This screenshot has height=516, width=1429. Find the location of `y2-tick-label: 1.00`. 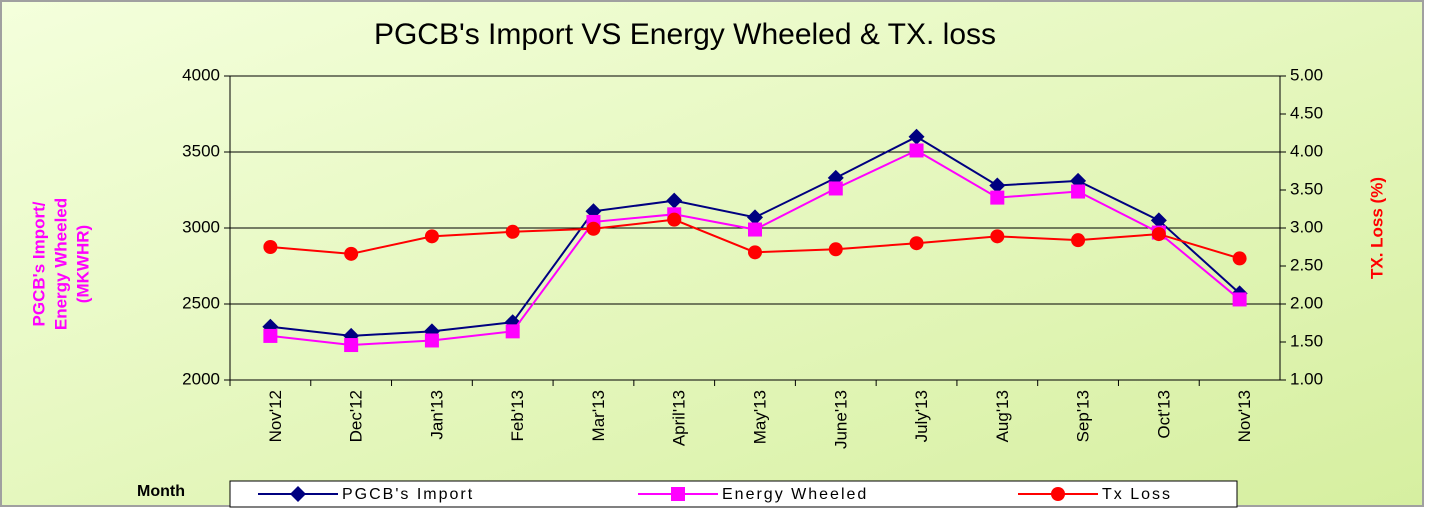

y2-tick-label: 1.00 is located at coordinates (1306, 378).